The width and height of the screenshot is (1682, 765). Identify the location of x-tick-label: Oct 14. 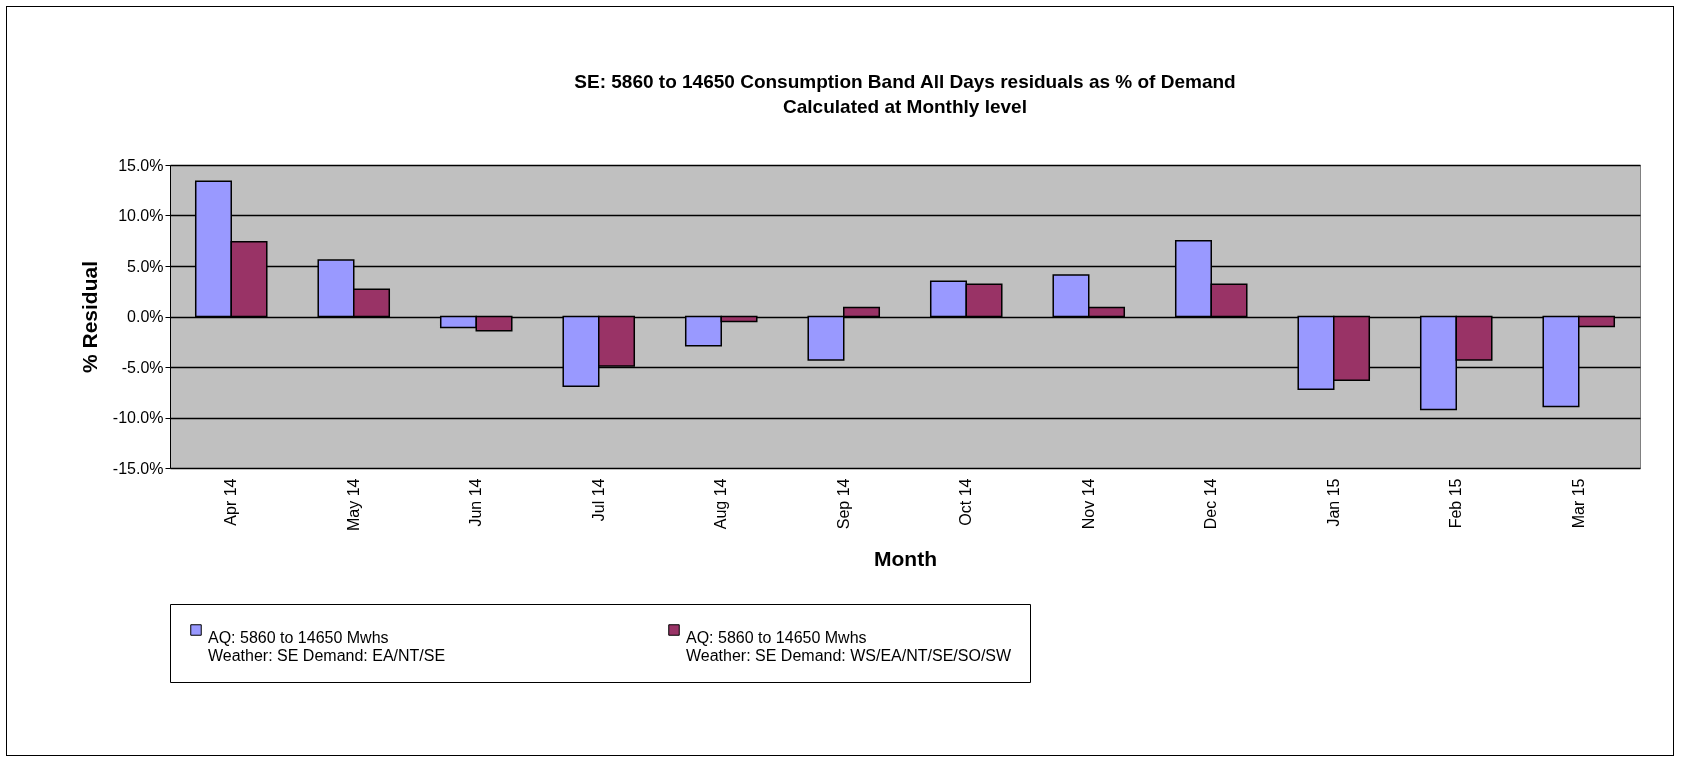
(966, 502).